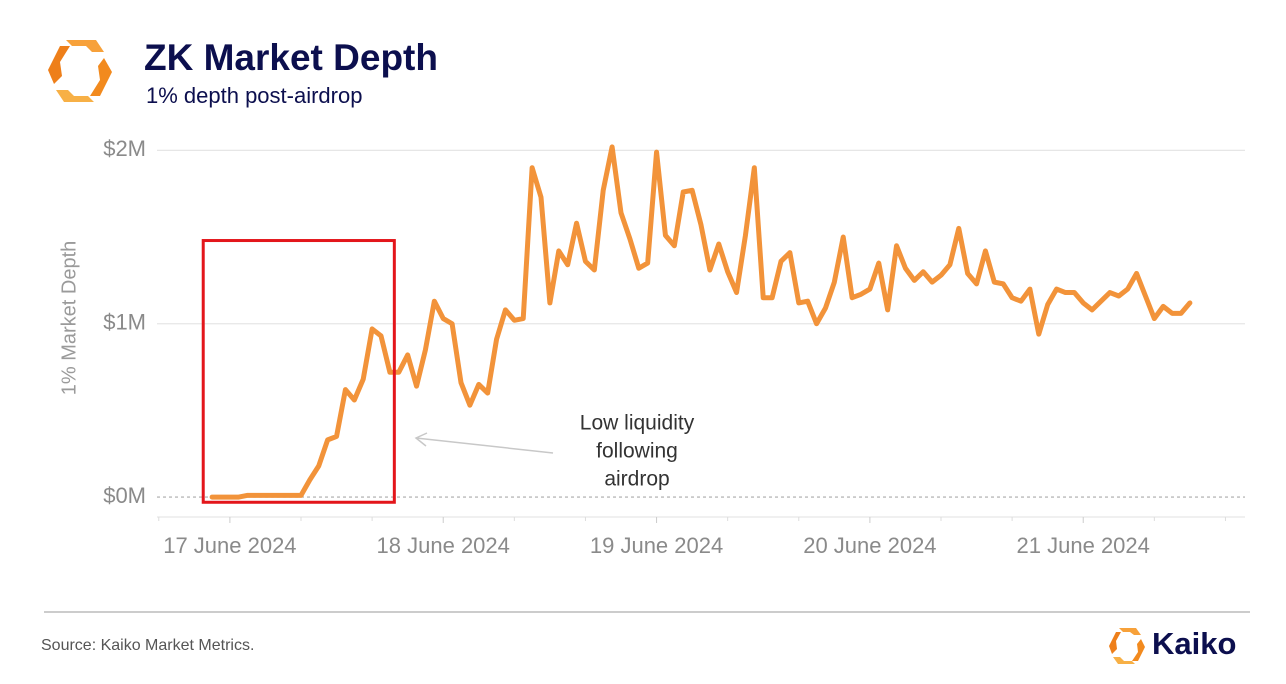  I want to click on x-tick-label: 19 June 2024, so click(656, 545).